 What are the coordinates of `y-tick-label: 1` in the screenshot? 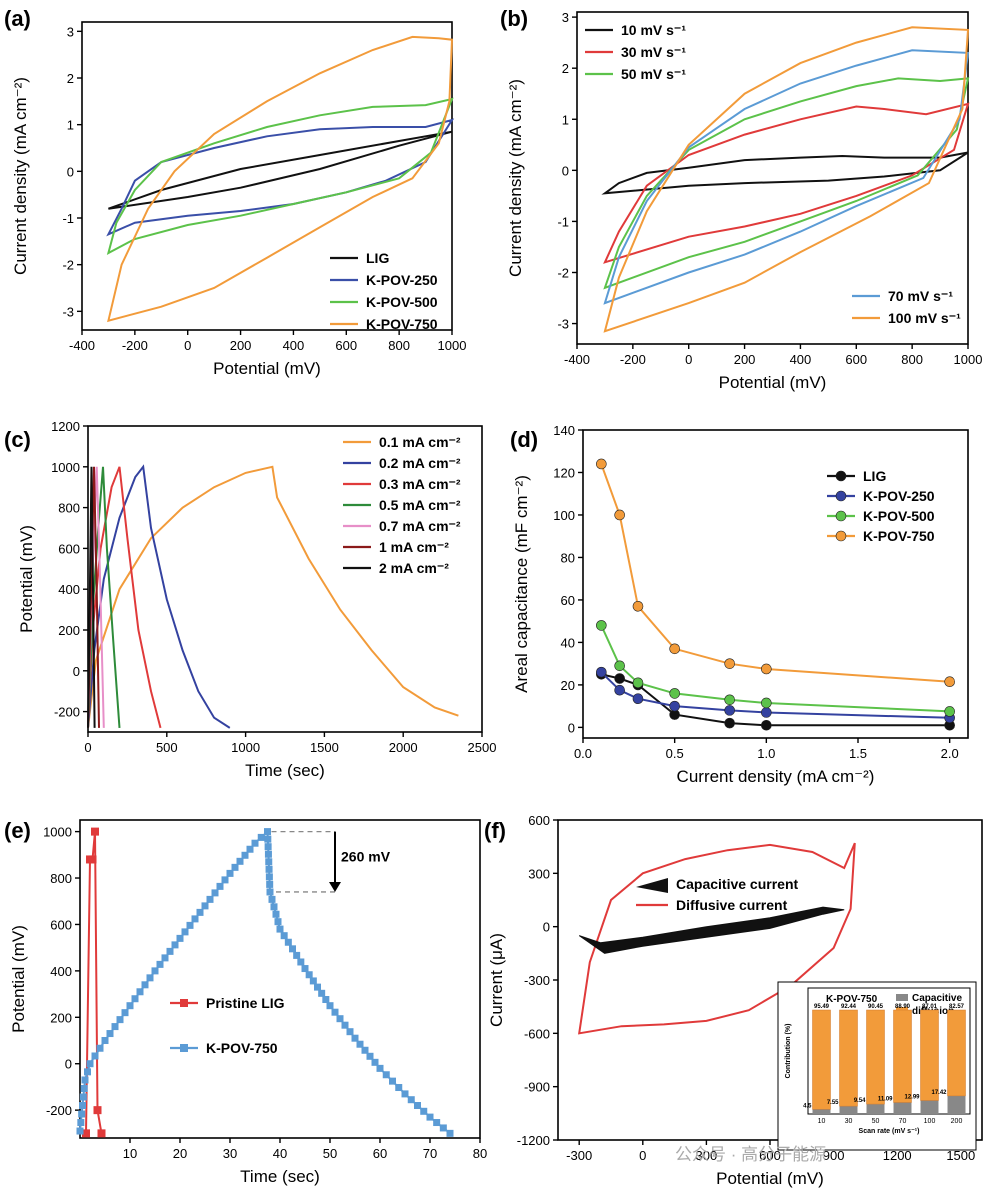 It's located at (565, 119).